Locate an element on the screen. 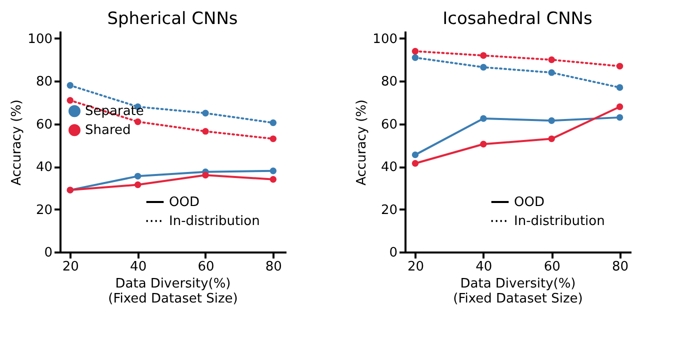 The width and height of the screenshot is (687, 353). legend-label: Shared is located at coordinates (108, 130).